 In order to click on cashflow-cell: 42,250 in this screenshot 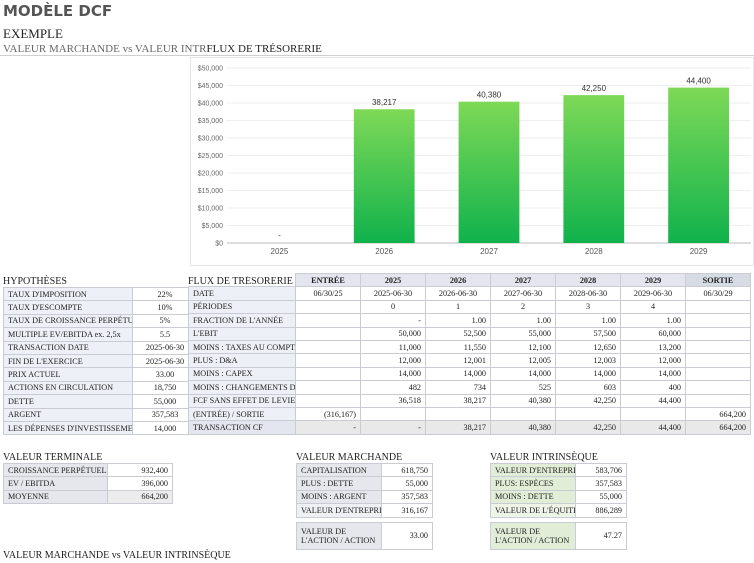, I will do `click(588, 427)`.